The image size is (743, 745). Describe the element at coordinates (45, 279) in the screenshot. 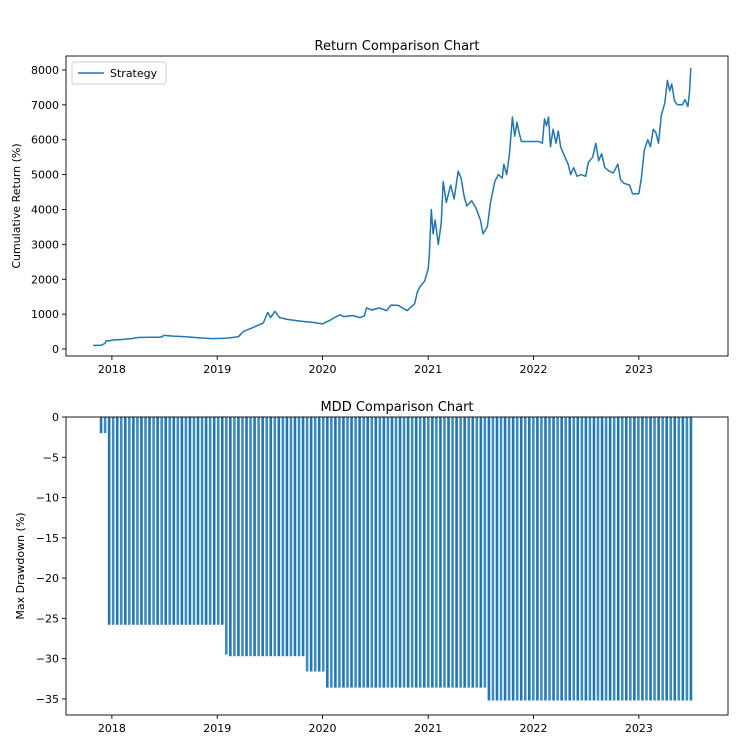

I see `return-chart-y-tick-label: 2000` at that location.